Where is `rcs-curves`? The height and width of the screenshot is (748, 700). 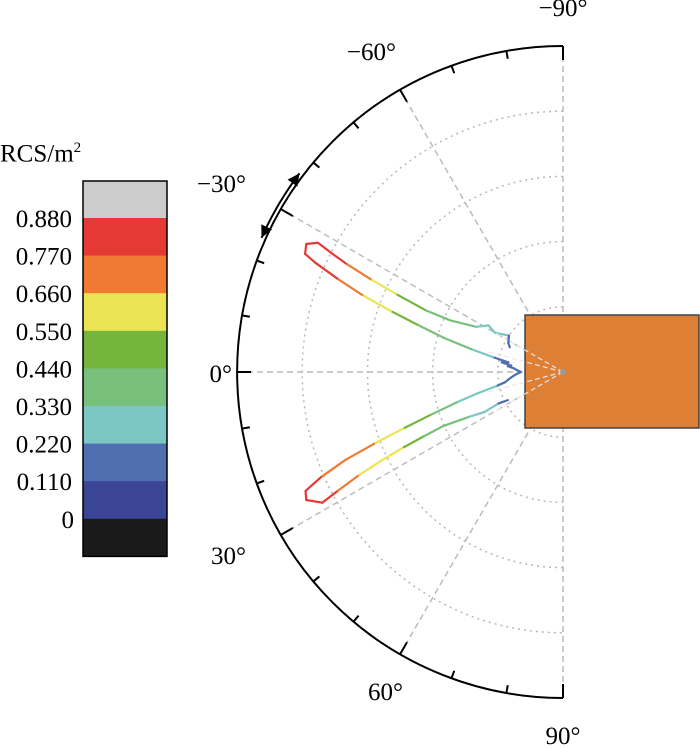 rcs-curves is located at coordinates (413, 372).